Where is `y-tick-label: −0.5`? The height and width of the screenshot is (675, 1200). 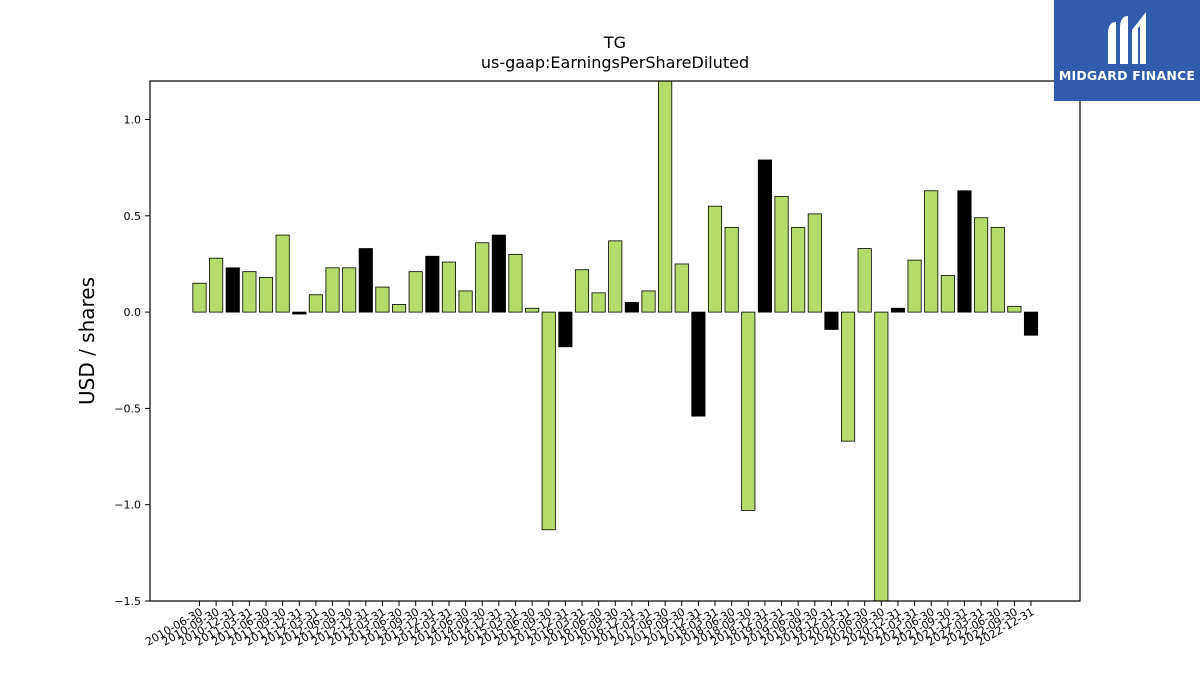 y-tick-label: −0.5 is located at coordinates (127, 408).